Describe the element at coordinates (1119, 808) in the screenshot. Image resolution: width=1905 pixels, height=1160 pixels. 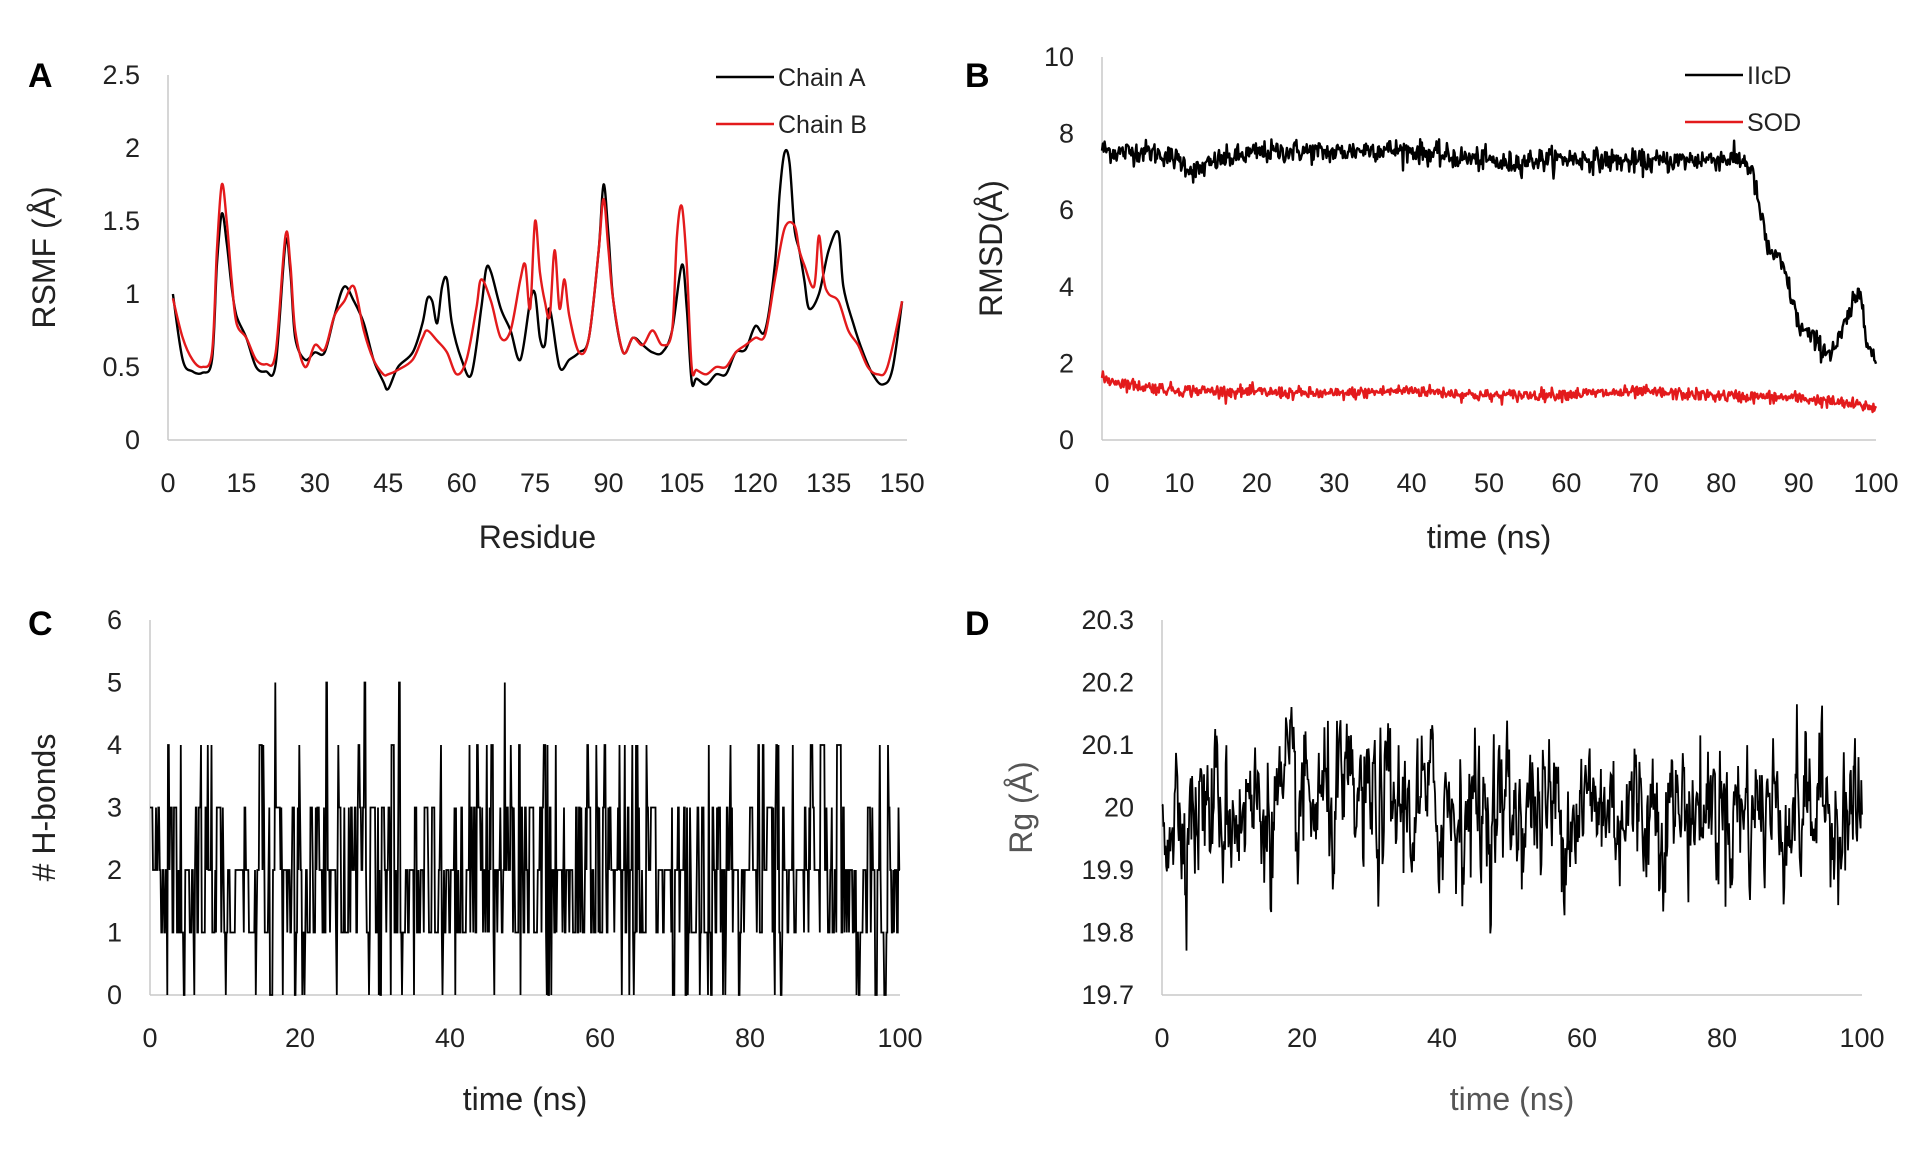
I see `y-tick-label: 20` at that location.